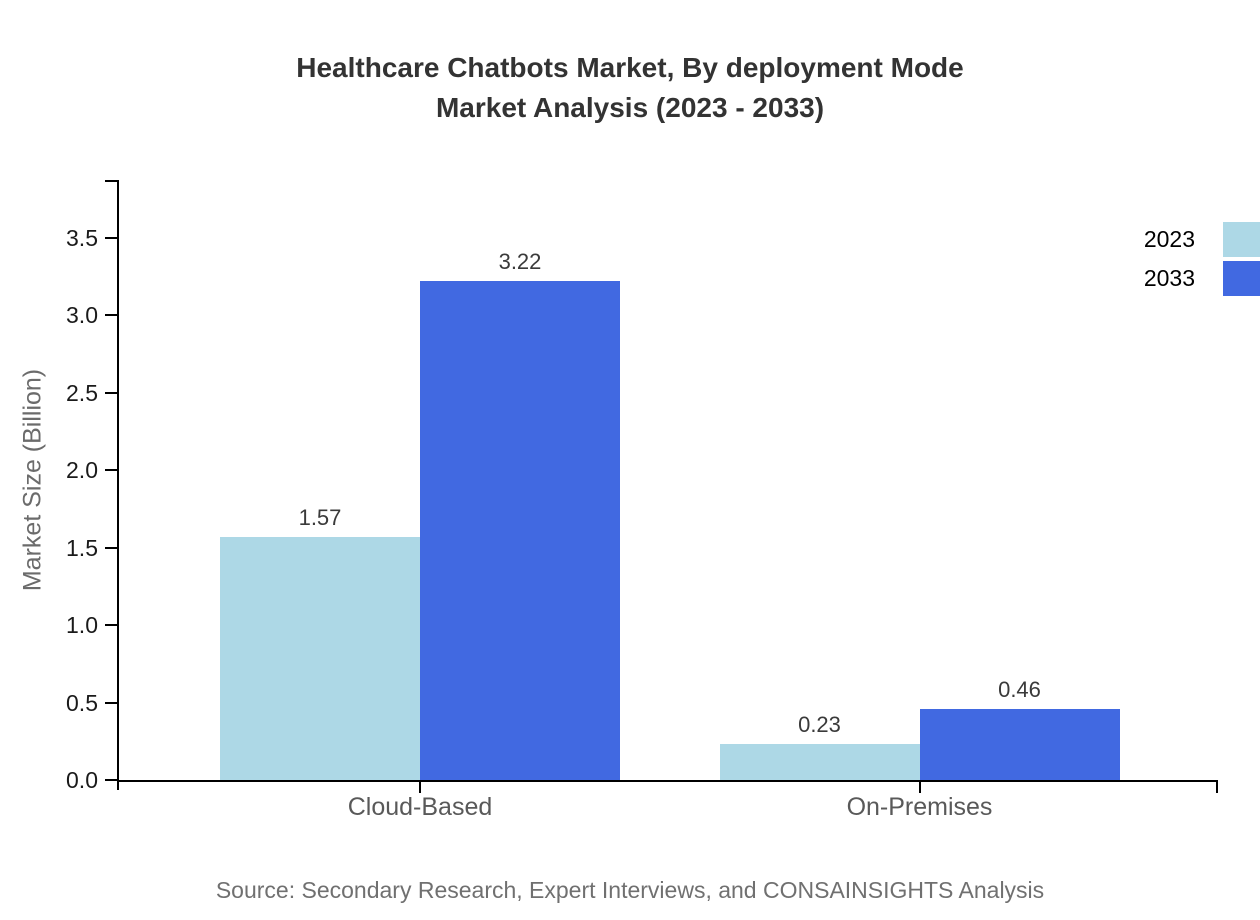 The image size is (1260, 920). What do you see at coordinates (1241, 278) in the screenshot?
I see `legend-swatch-2033` at bounding box center [1241, 278].